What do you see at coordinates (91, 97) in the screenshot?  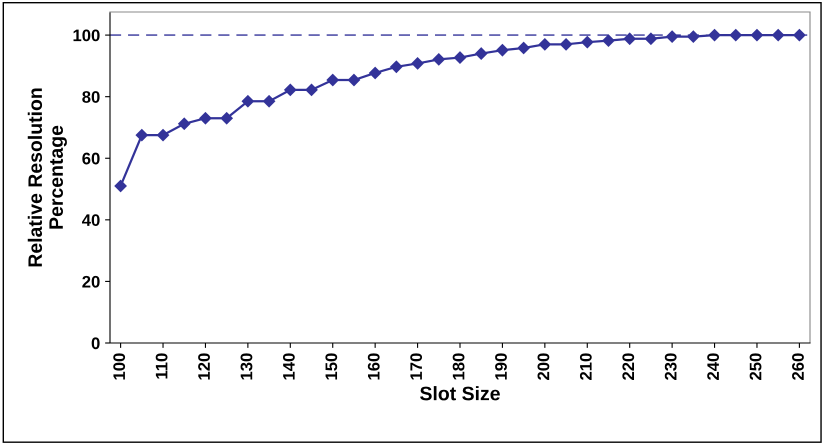 I see `y-tick-label: 80` at bounding box center [91, 97].